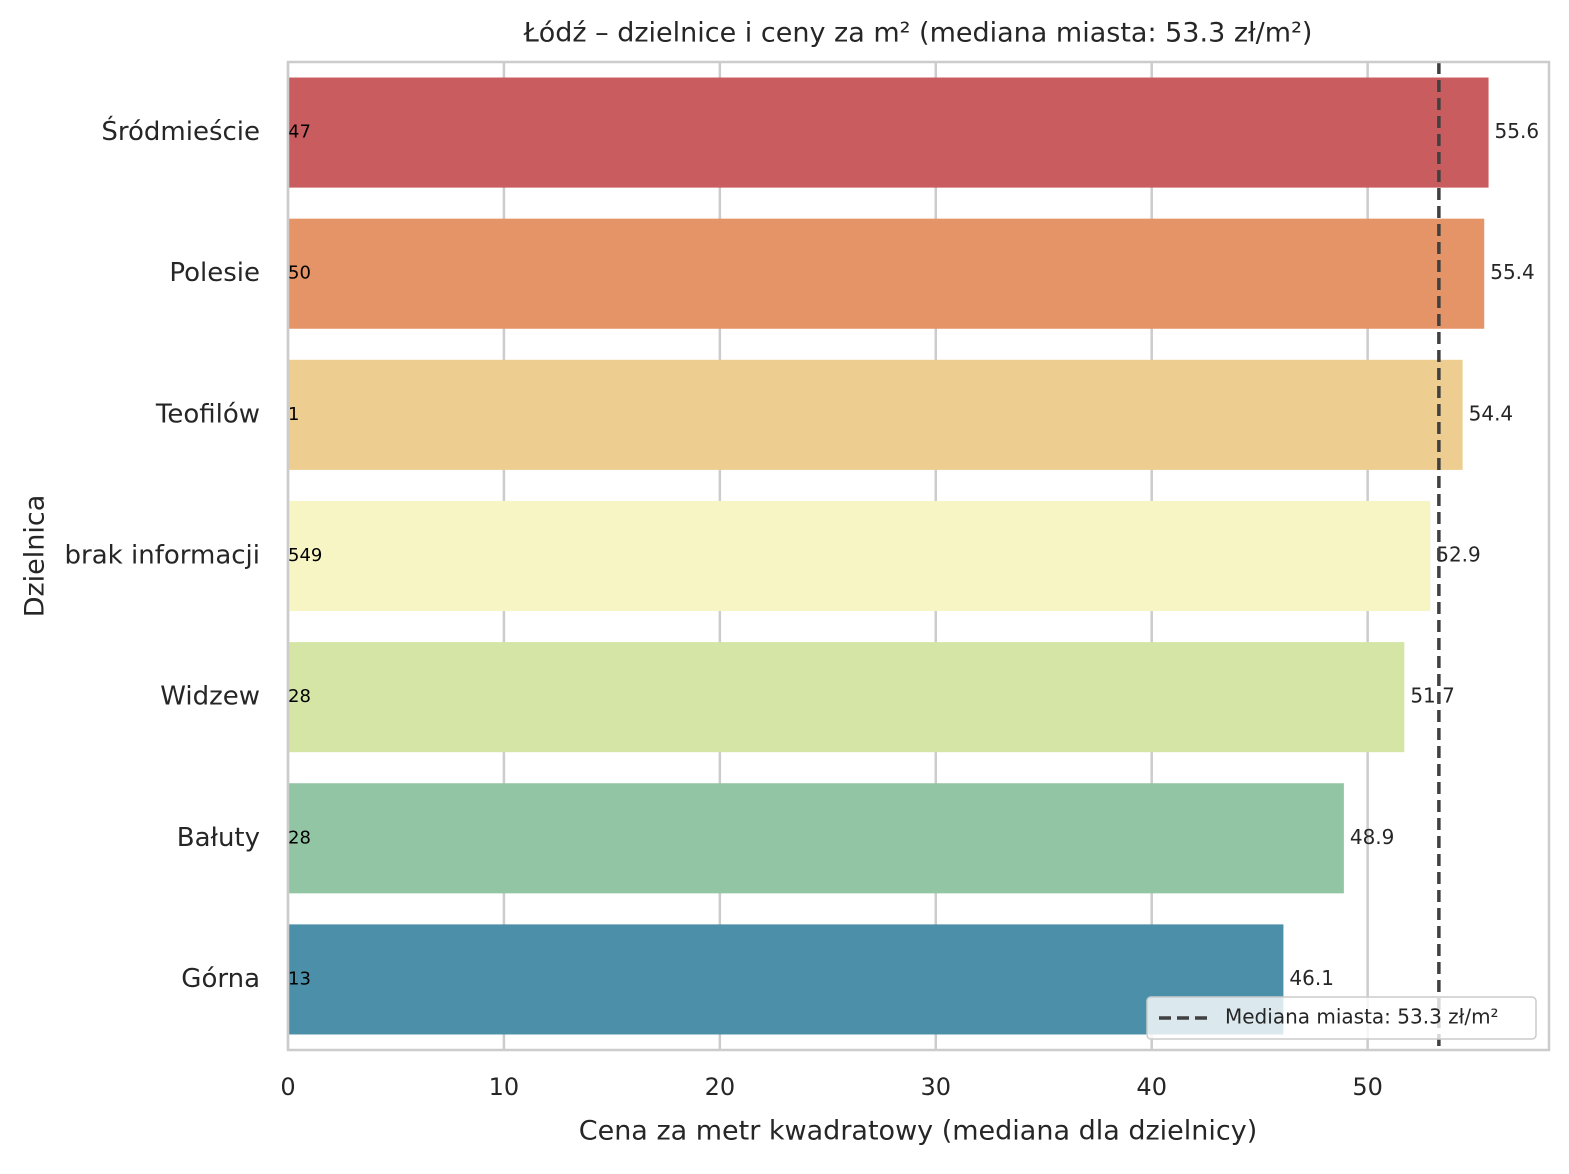 This screenshot has height=1174, width=1569. What do you see at coordinates (1512, 272) in the screenshot?
I see `value-label: 55.4` at bounding box center [1512, 272].